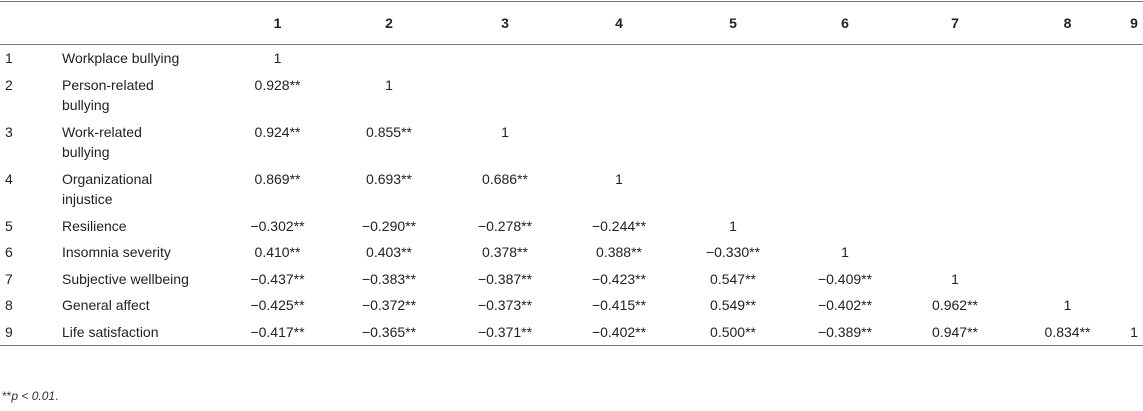  What do you see at coordinates (9, 178) in the screenshot?
I see `row-number: 4` at bounding box center [9, 178].